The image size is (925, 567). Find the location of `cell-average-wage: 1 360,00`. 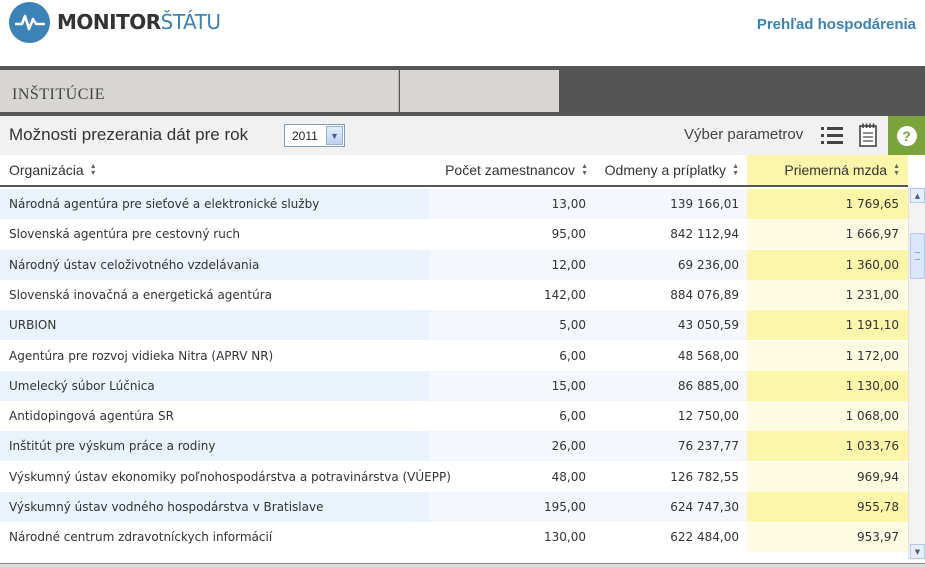

cell-average-wage: 1 360,00 is located at coordinates (827, 264).